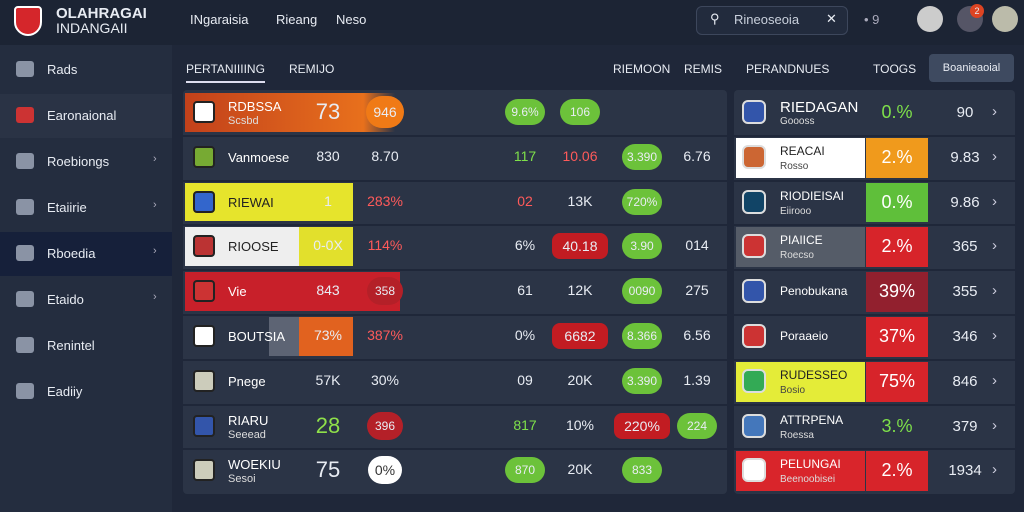 Image resolution: width=1024 pixels, height=512 pixels. I want to click on team-sub: Beenoobisei, so click(808, 480).